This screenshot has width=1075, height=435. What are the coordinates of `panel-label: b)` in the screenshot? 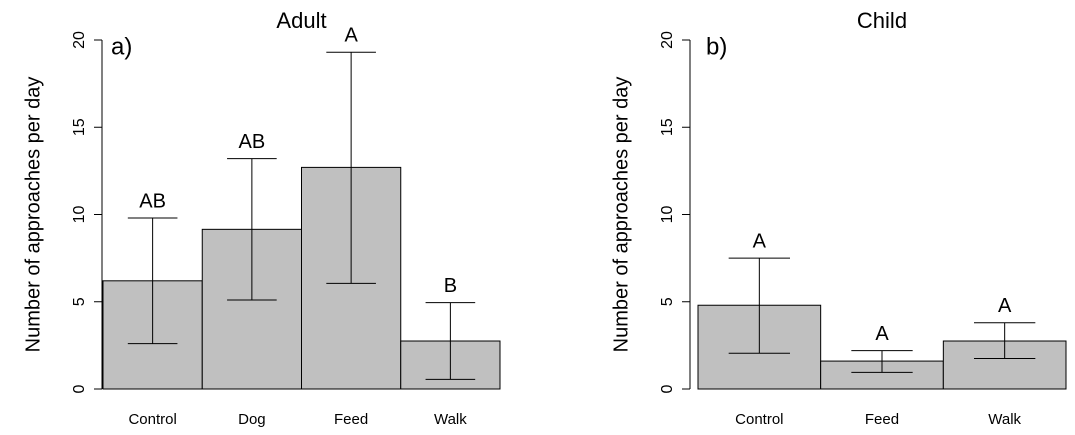 It's located at (716, 46).